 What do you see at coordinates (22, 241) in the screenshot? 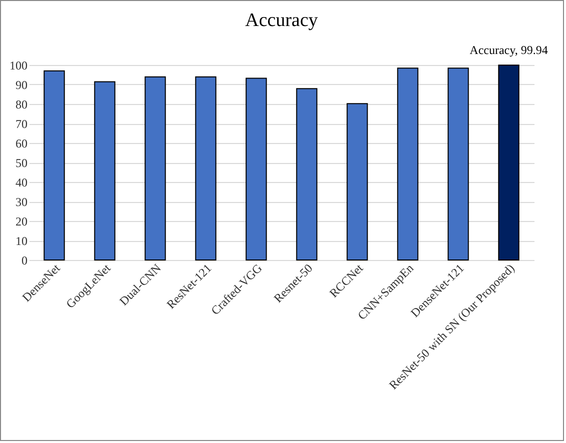
I see `y-tick-label: 10` at bounding box center [22, 241].